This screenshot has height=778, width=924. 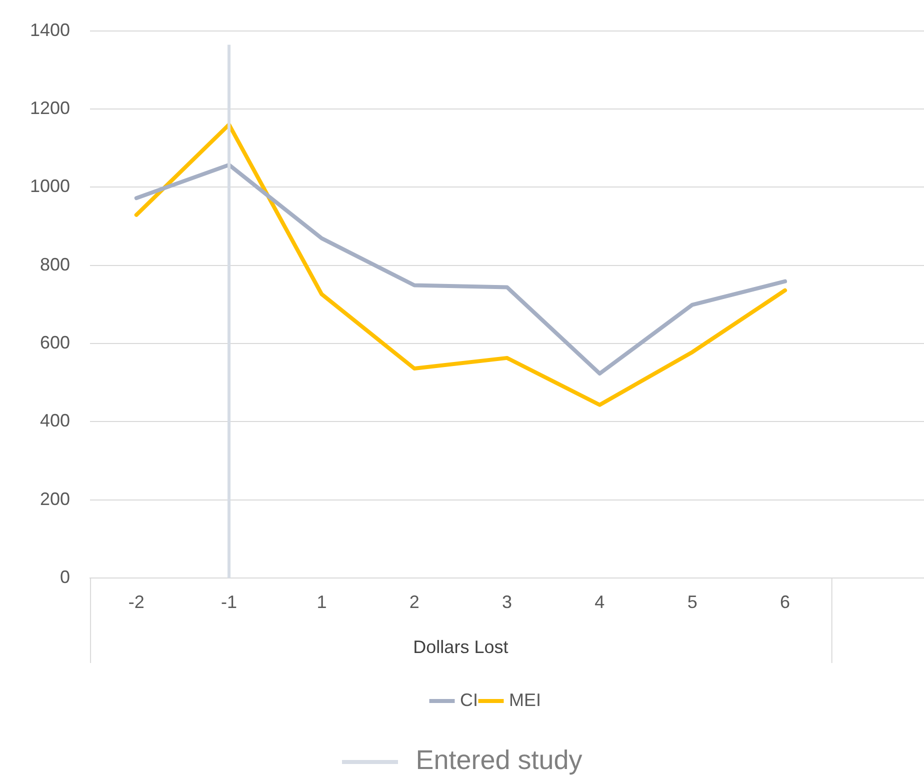 What do you see at coordinates (65, 576) in the screenshot?
I see `y-tick-label: 0` at bounding box center [65, 576].